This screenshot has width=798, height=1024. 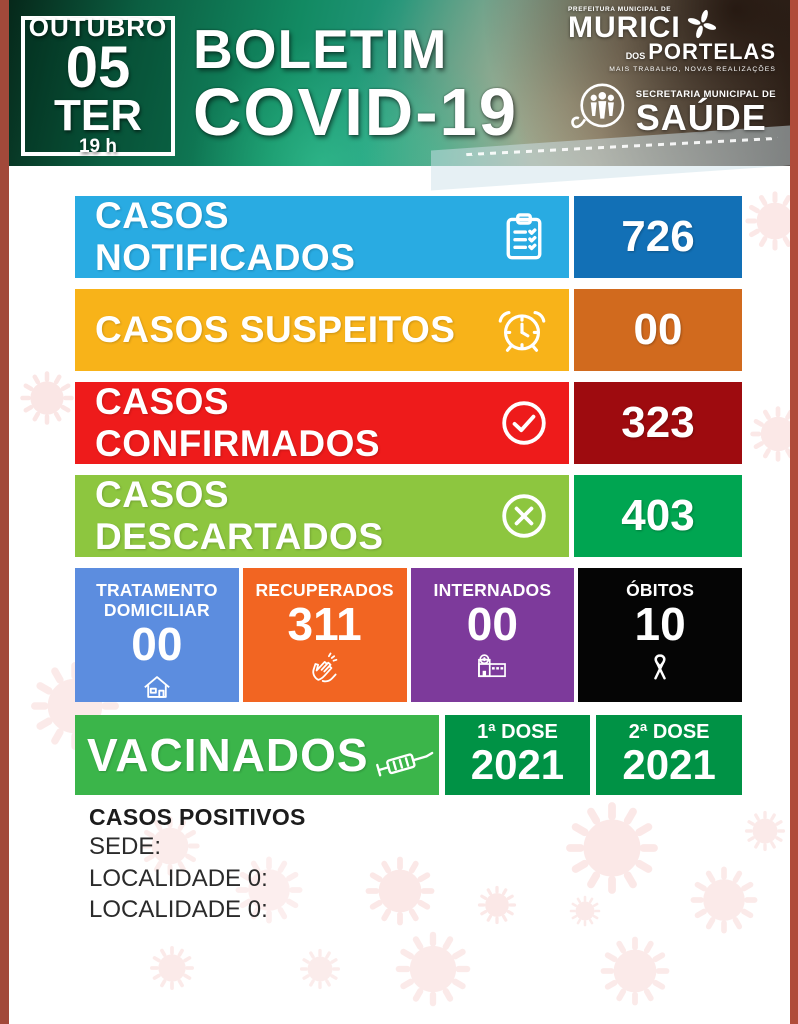 I want to click on stat-value: 311, so click(x=324, y=624).